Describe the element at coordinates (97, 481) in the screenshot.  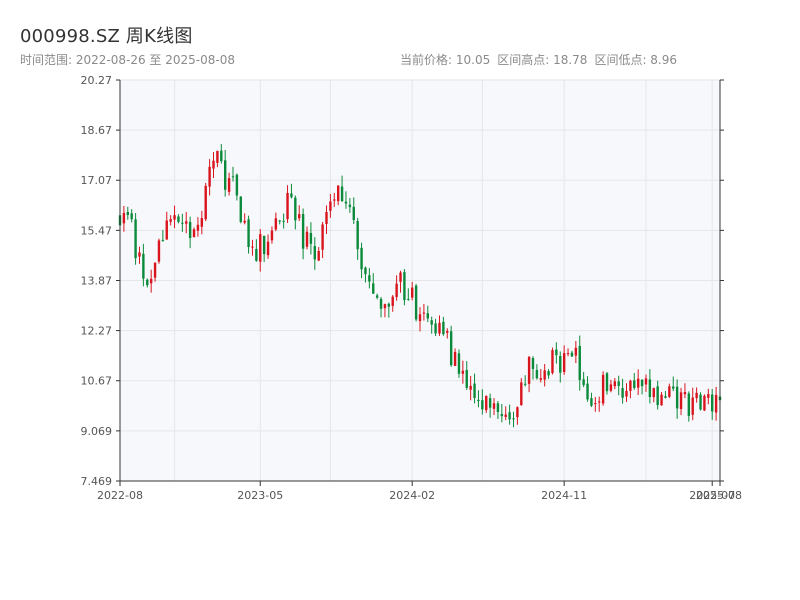
I see `y-tick-label: 7.469` at that location.